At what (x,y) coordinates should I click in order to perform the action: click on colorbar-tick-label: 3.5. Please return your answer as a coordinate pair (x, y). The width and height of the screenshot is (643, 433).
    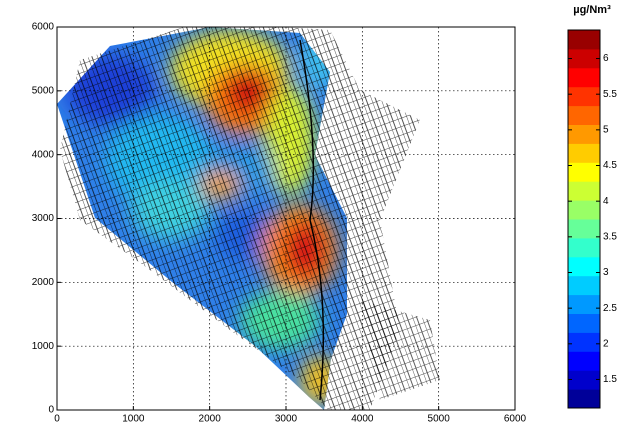
    Looking at the image, I should click on (610, 236).